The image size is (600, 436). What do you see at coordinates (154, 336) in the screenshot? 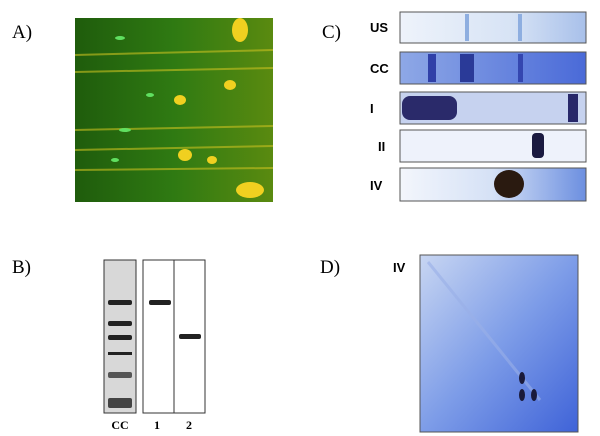
I see `western-blot` at bounding box center [154, 336].